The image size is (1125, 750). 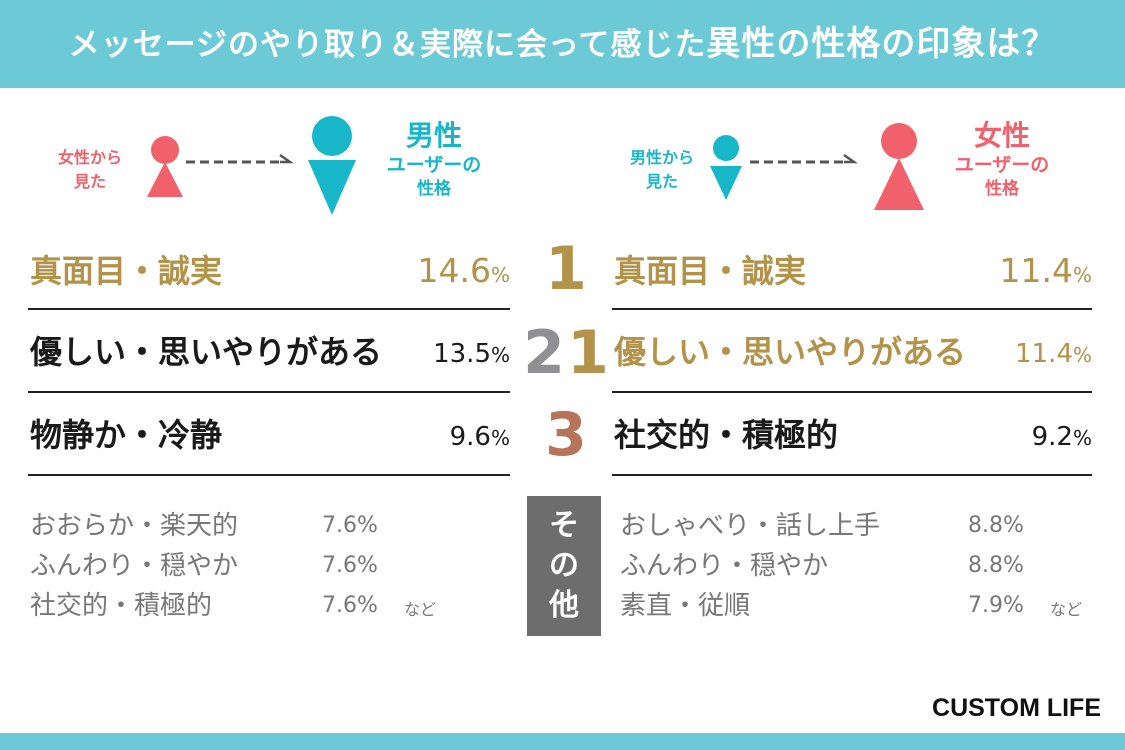 What do you see at coordinates (588, 353) in the screenshot?
I see `rank-1-tie-badge: 1` at bounding box center [588, 353].